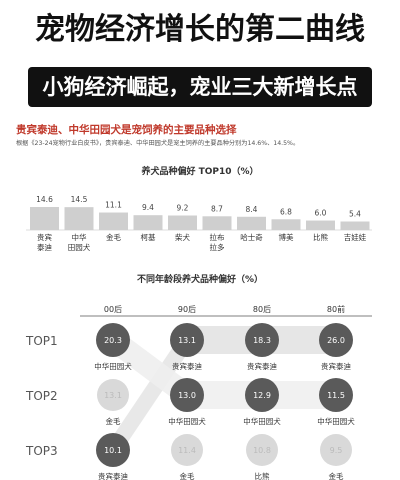  I want to click on bar-value-label: 9.4, so click(148, 207).